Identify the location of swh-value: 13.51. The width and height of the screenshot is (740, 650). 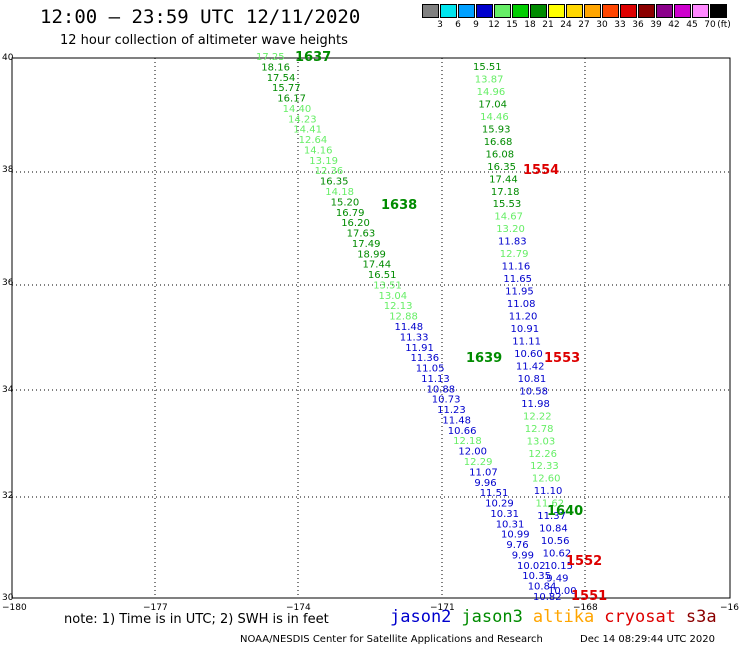
(387, 286).